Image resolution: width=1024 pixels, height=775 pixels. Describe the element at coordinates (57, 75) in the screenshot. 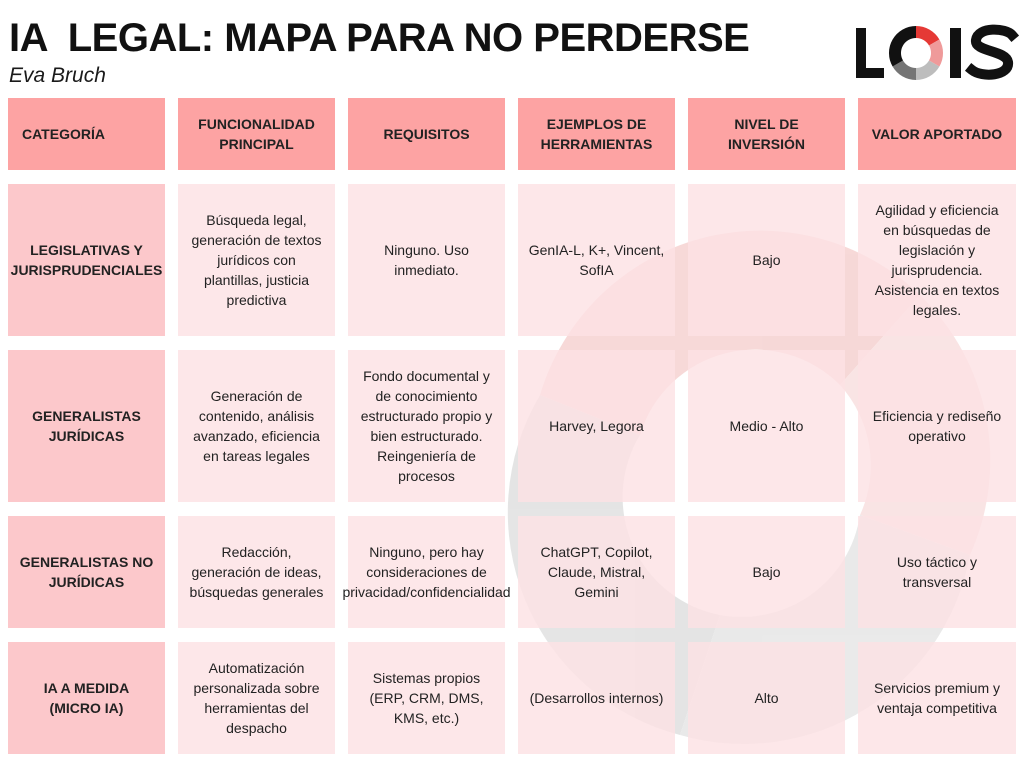

I see `author-name: Eva Bruch` at that location.